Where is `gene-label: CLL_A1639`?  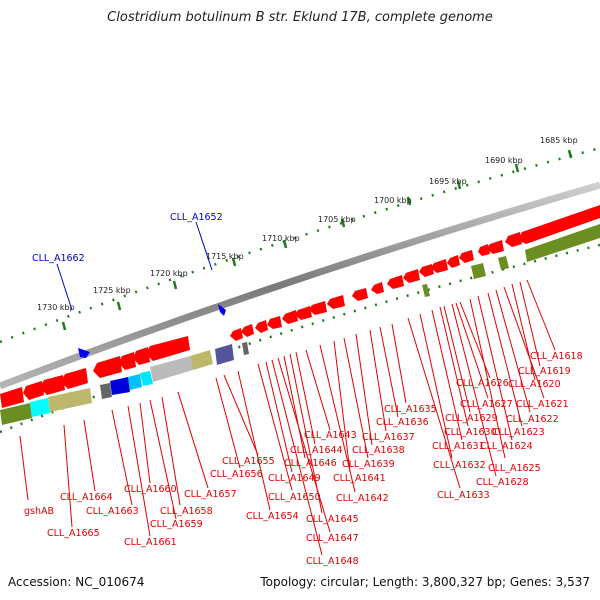
gene-label: CLL_A1639 is located at coordinates (368, 464).